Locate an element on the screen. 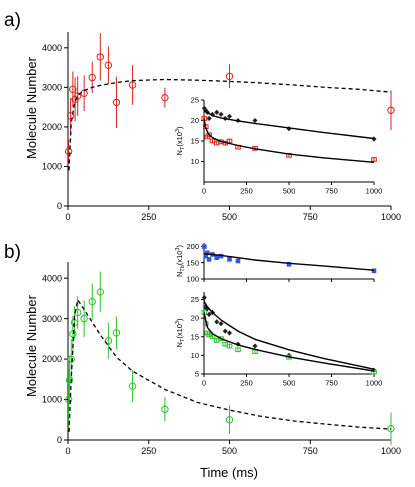  panel-b-label: b) is located at coordinates (12, 252).